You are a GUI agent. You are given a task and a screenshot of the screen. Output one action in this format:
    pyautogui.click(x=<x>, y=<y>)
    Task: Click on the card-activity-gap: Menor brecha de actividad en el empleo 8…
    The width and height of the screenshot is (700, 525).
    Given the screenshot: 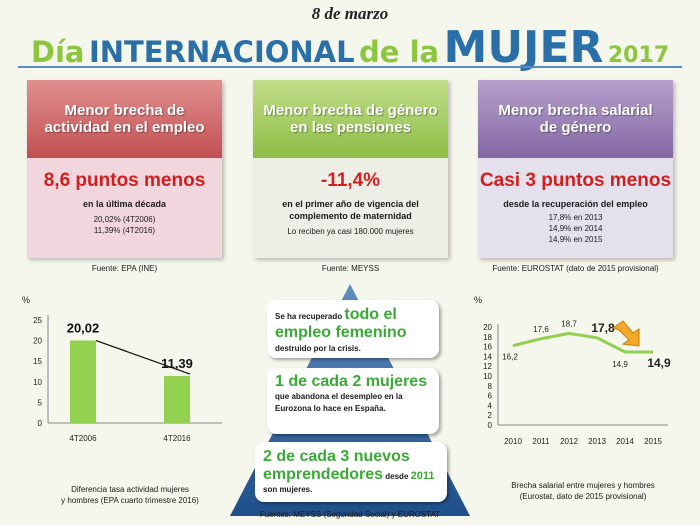 What is the action you would take?
    pyautogui.click(x=124, y=169)
    